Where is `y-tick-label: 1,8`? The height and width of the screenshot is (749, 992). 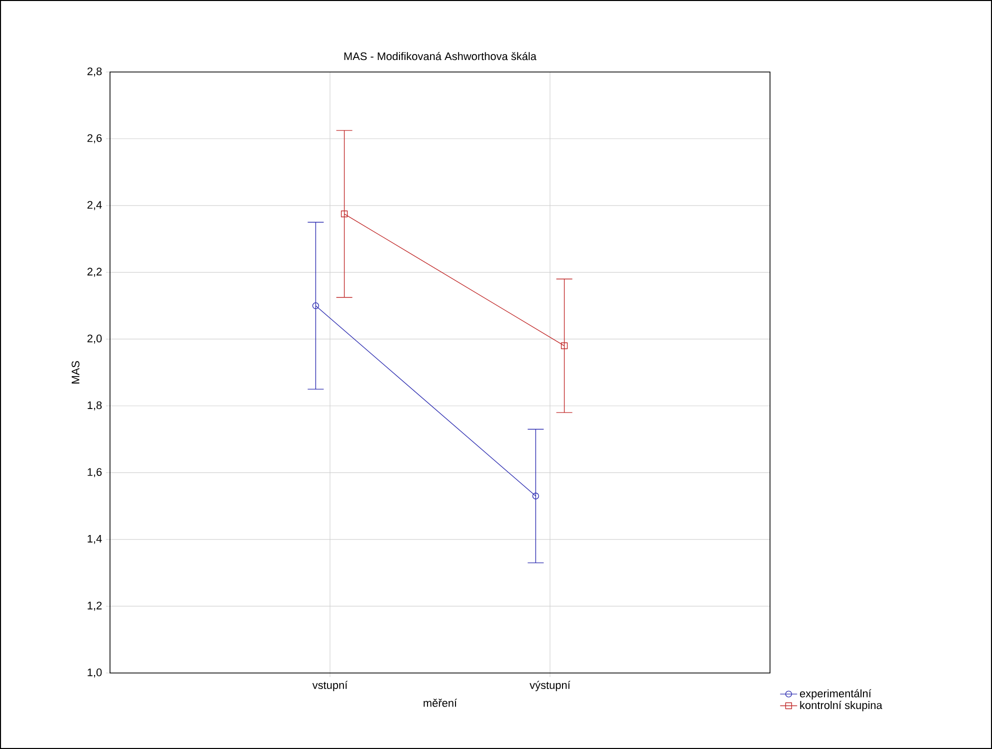
y-tick-label: 1,8 is located at coordinates (95, 405).